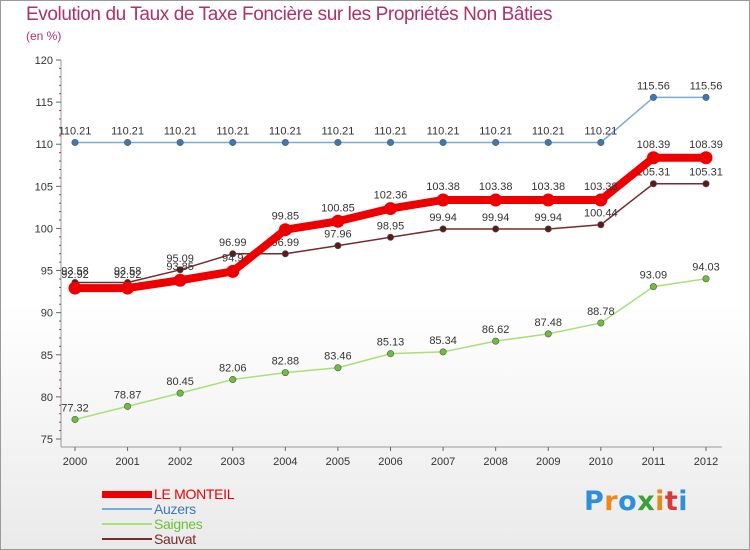 This screenshot has width=750, height=550. Describe the element at coordinates (180, 259) in the screenshot. I see `data-label-sauvat: 95.09` at that location.